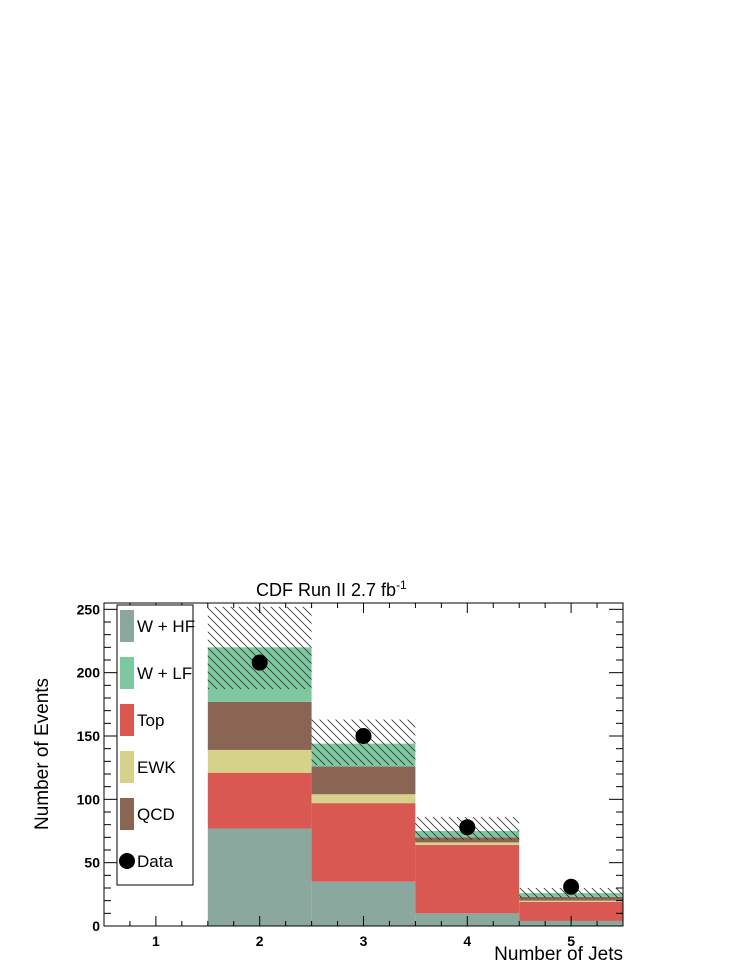 The width and height of the screenshot is (747, 967). Describe the element at coordinates (558, 954) in the screenshot. I see `x-axis-title: Number of Jets` at that location.